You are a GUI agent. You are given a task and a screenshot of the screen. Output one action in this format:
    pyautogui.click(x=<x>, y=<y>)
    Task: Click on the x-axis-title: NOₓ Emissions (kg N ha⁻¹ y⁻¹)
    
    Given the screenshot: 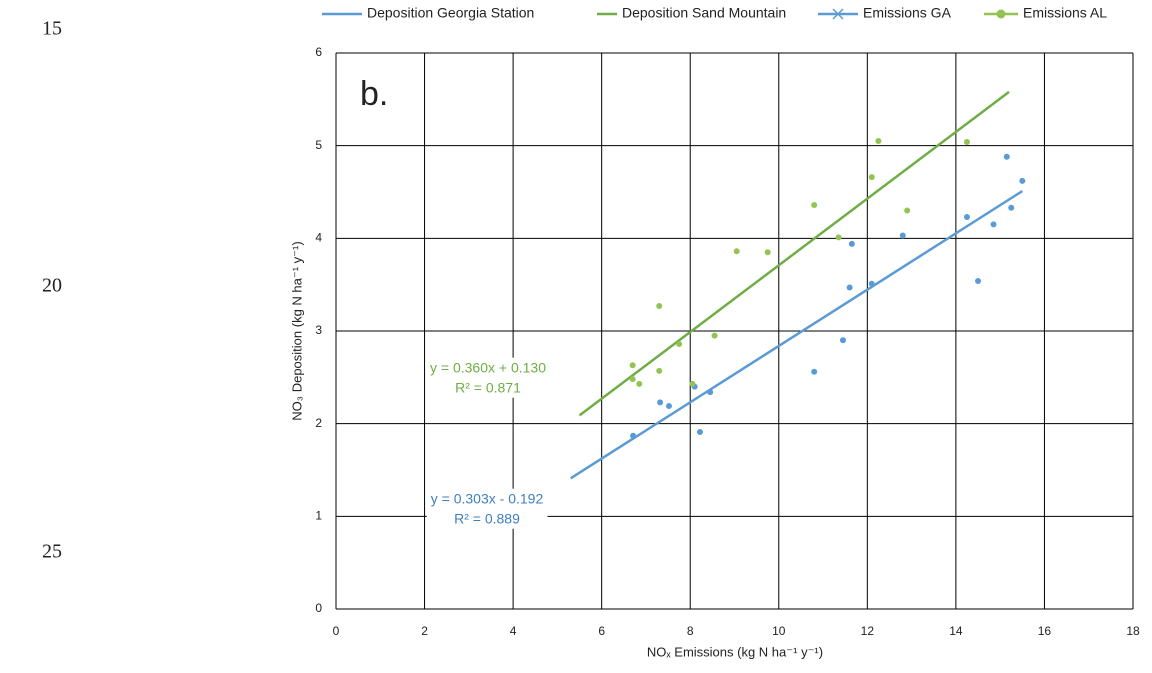 What is the action you would take?
    pyautogui.click(x=735, y=651)
    